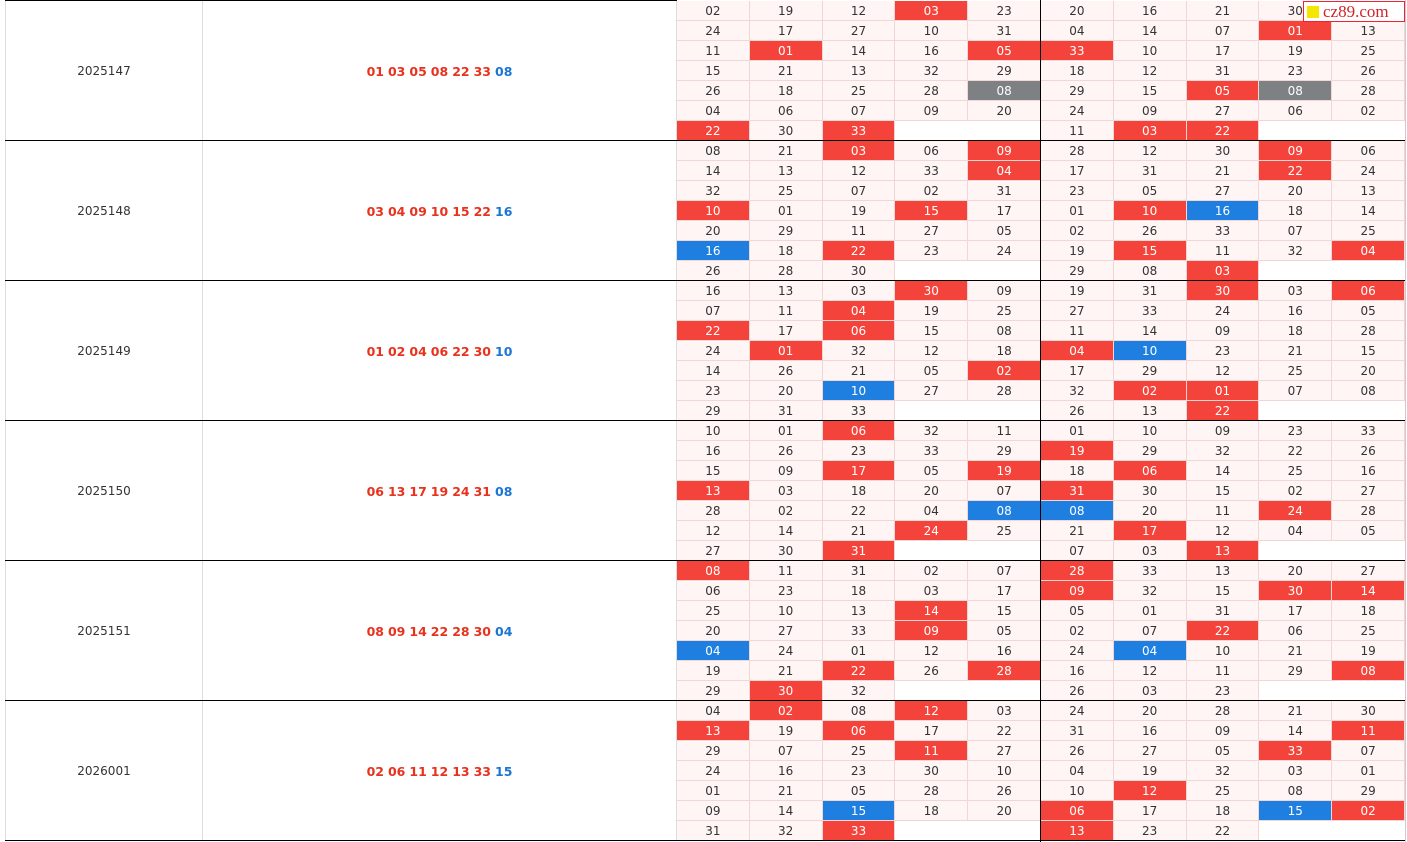 Image resolution: width=1407 pixels, height=842 pixels. I want to click on numbers-cell: 03 04 09 10 15 22 16, so click(440, 211).